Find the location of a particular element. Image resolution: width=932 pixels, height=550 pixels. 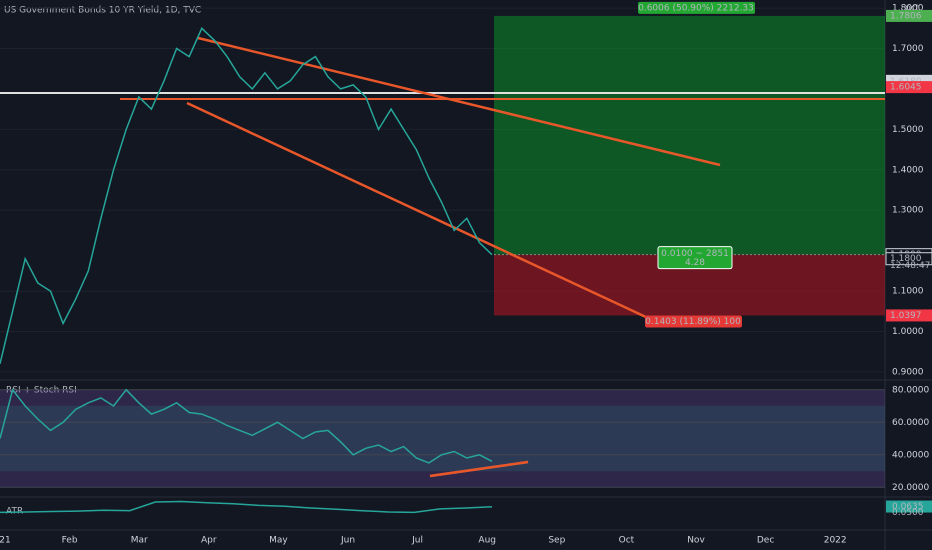

rsi-line is located at coordinates (246, 426).